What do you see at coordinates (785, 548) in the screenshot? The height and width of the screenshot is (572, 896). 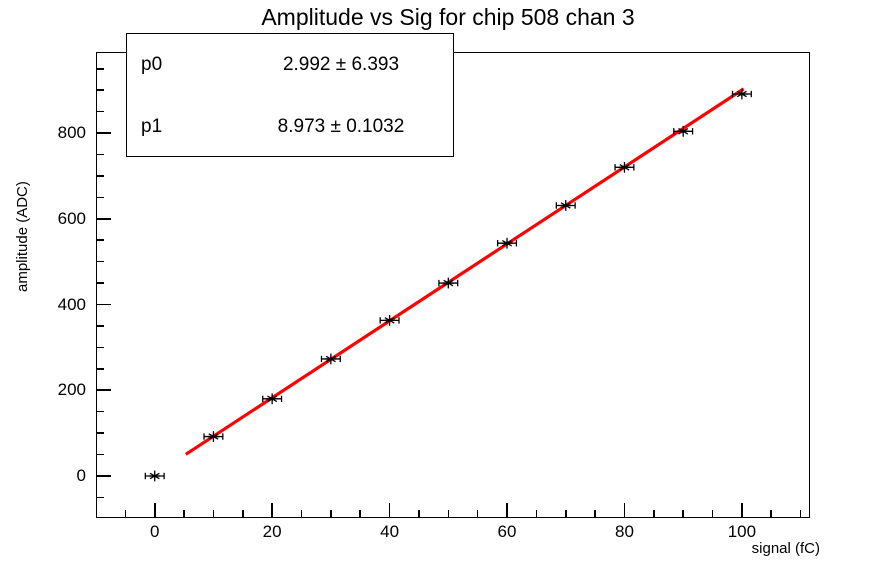 I see `x-axis-title: signal (fC)` at bounding box center [785, 548].